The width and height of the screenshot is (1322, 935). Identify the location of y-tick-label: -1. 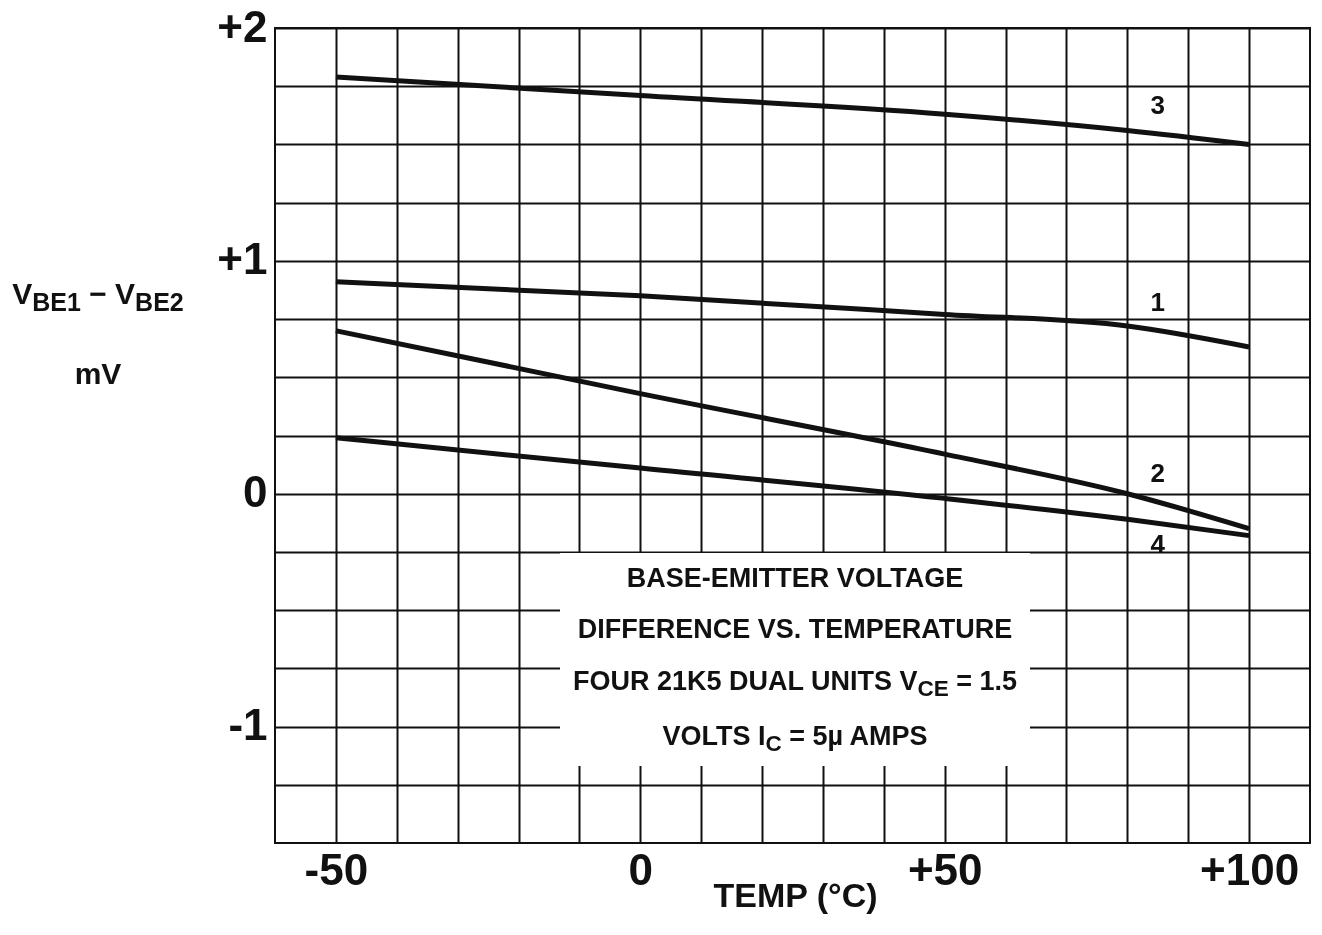
(248, 725).